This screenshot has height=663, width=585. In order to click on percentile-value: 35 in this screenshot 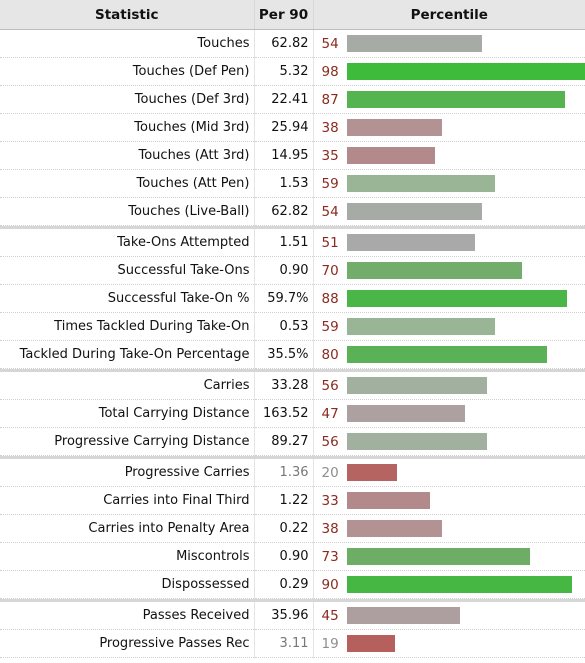, I will do `click(330, 155)`.